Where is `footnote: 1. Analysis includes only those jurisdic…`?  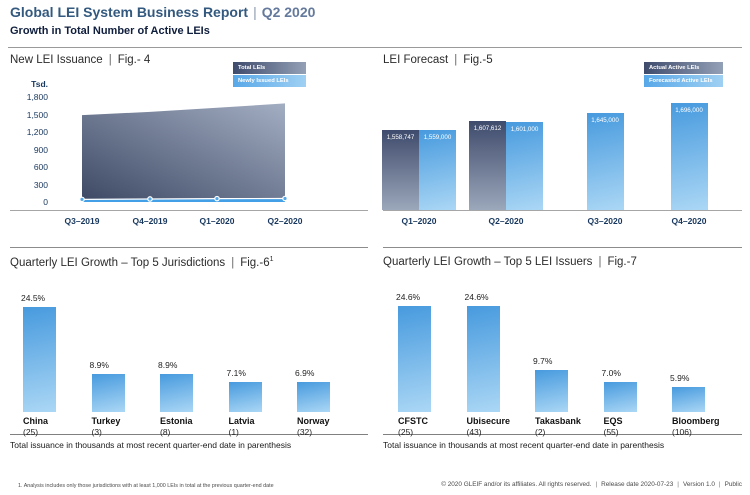
footnote: 1. Analysis includes only those jurisdic… is located at coordinates (146, 486).